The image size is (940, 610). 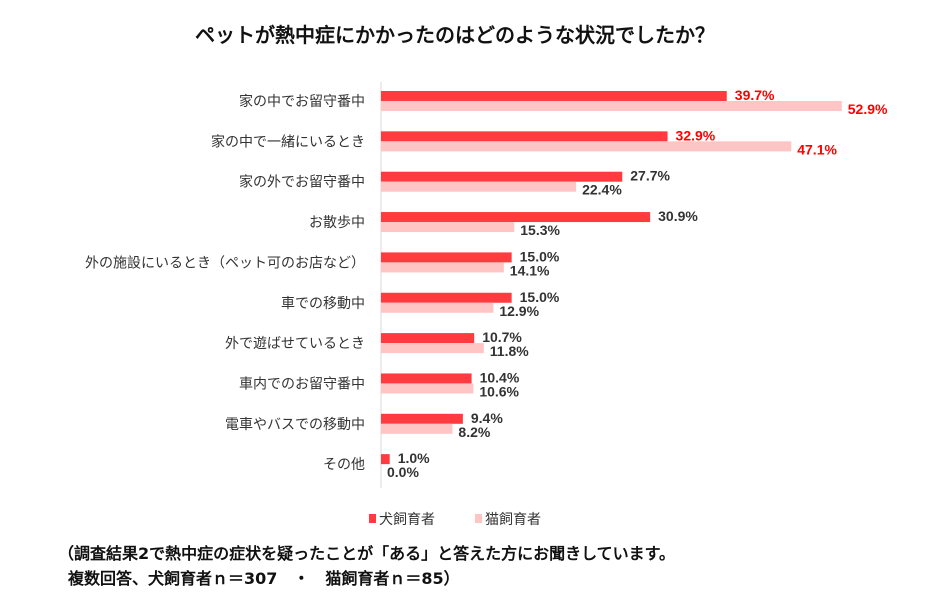 I want to click on chart-title: ペットが熱中症にかかったのはどのような状況でしたか？, so click(x=455, y=35).